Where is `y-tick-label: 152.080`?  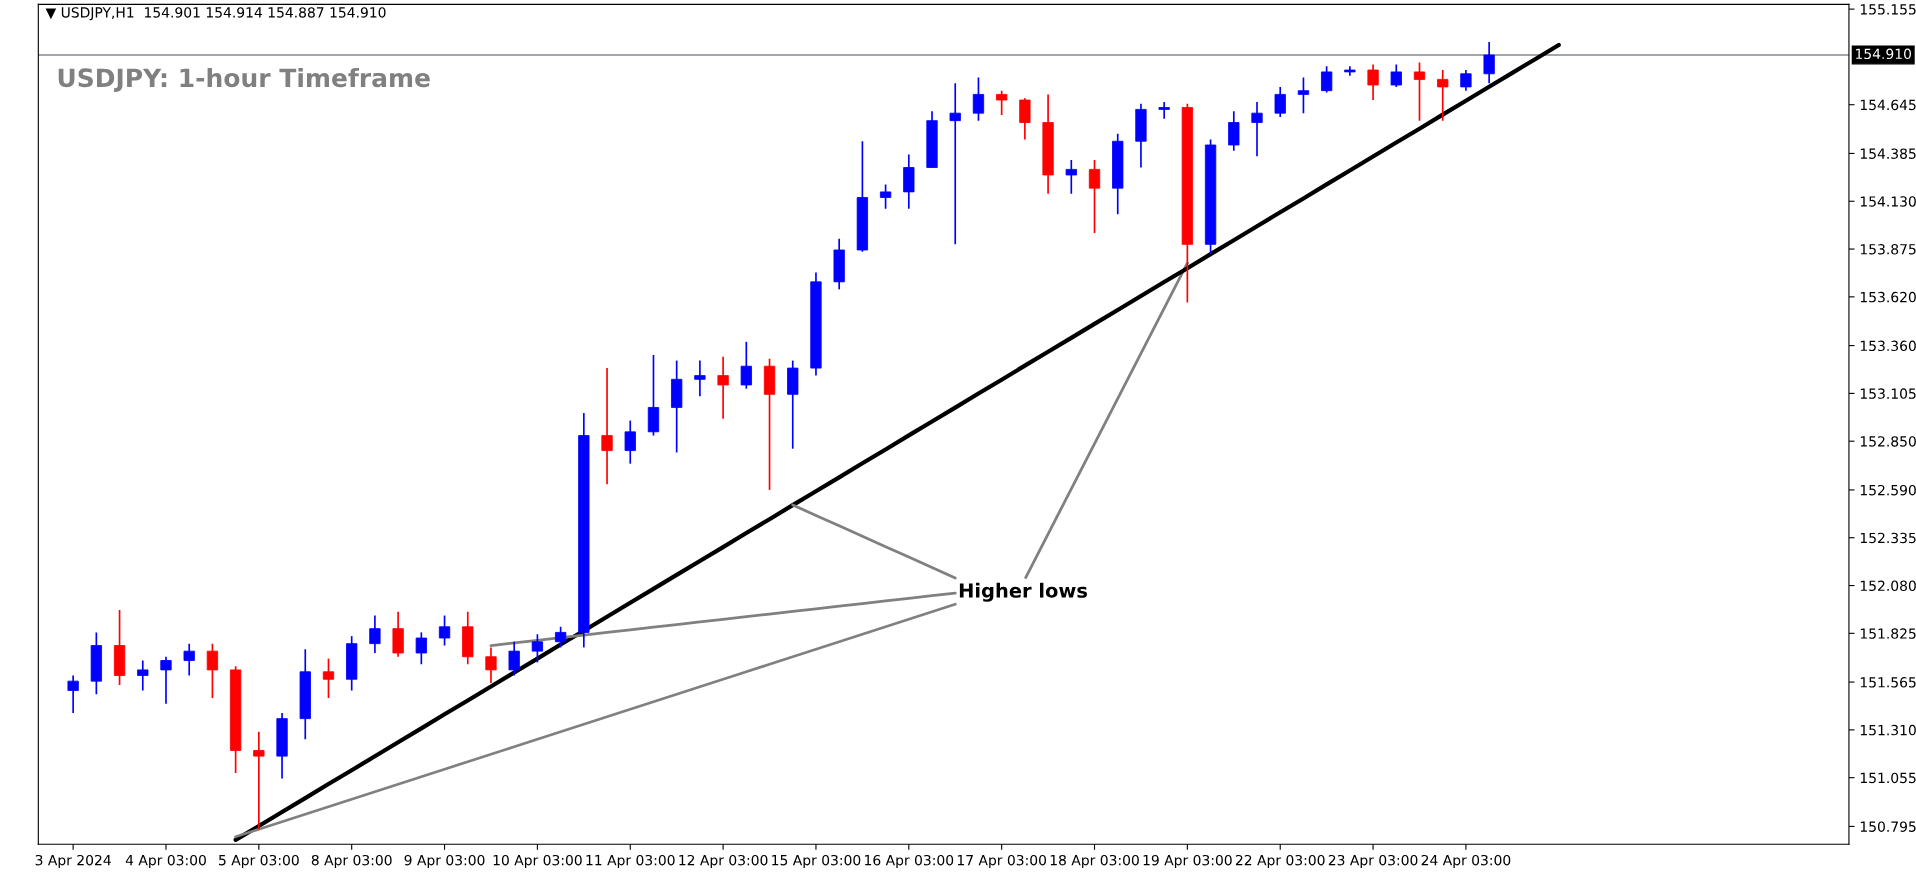 y-tick-label: 152.080 is located at coordinates (1888, 586).